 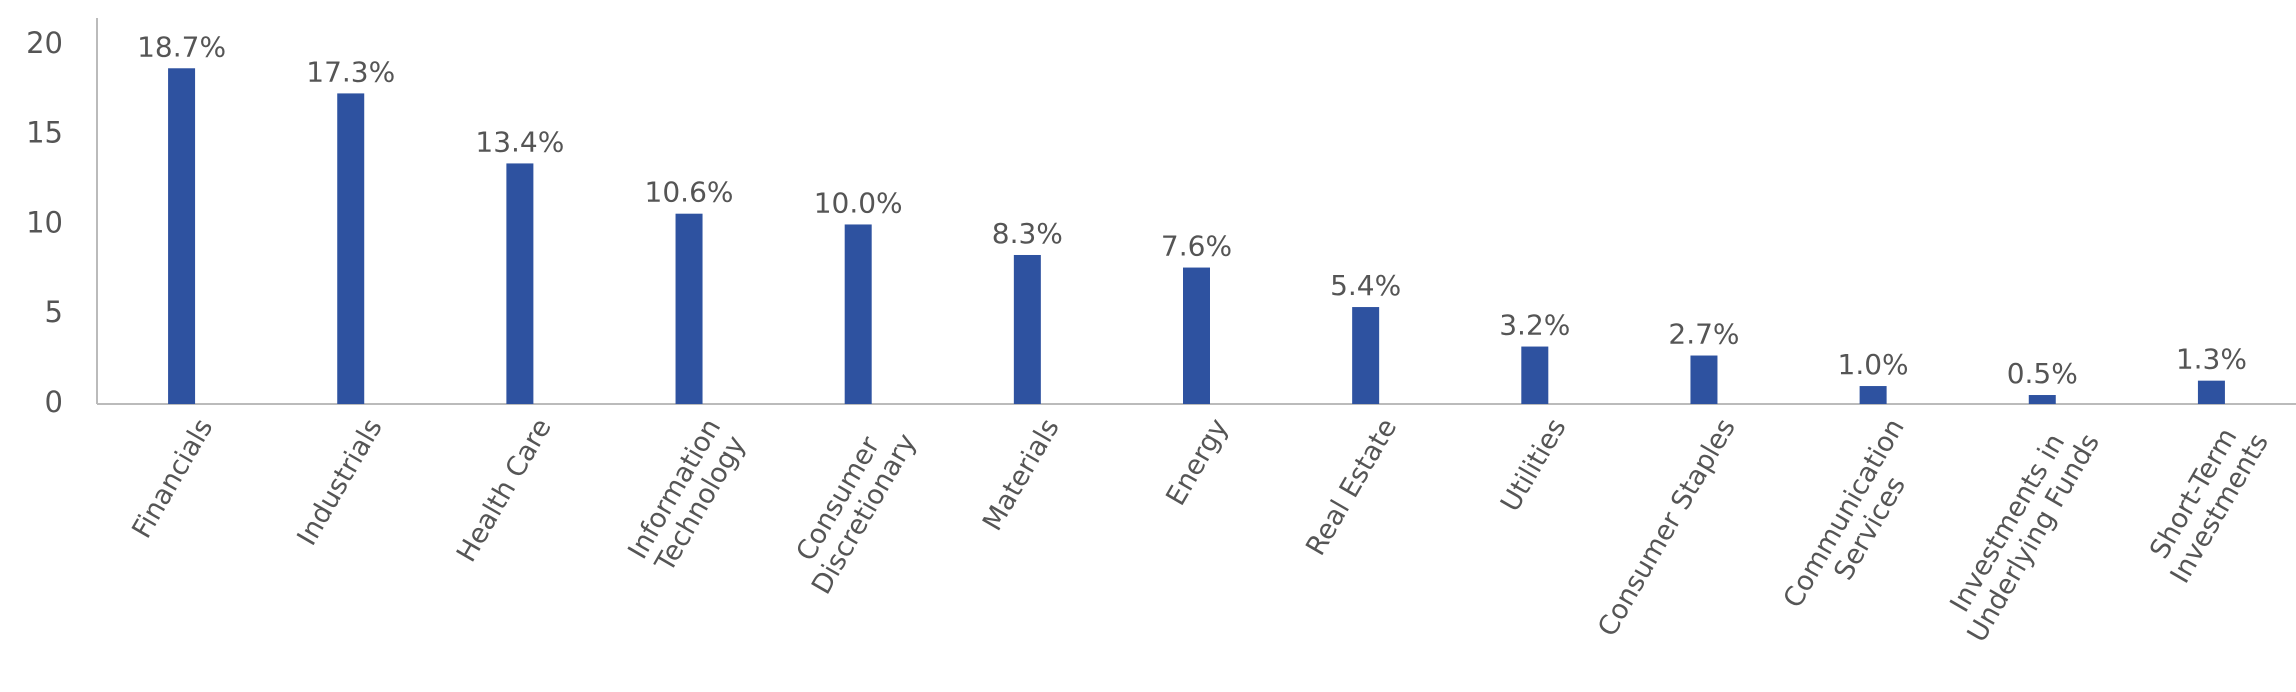 What do you see at coordinates (519, 141) in the screenshot?
I see `value-label: 13.4%` at bounding box center [519, 141].